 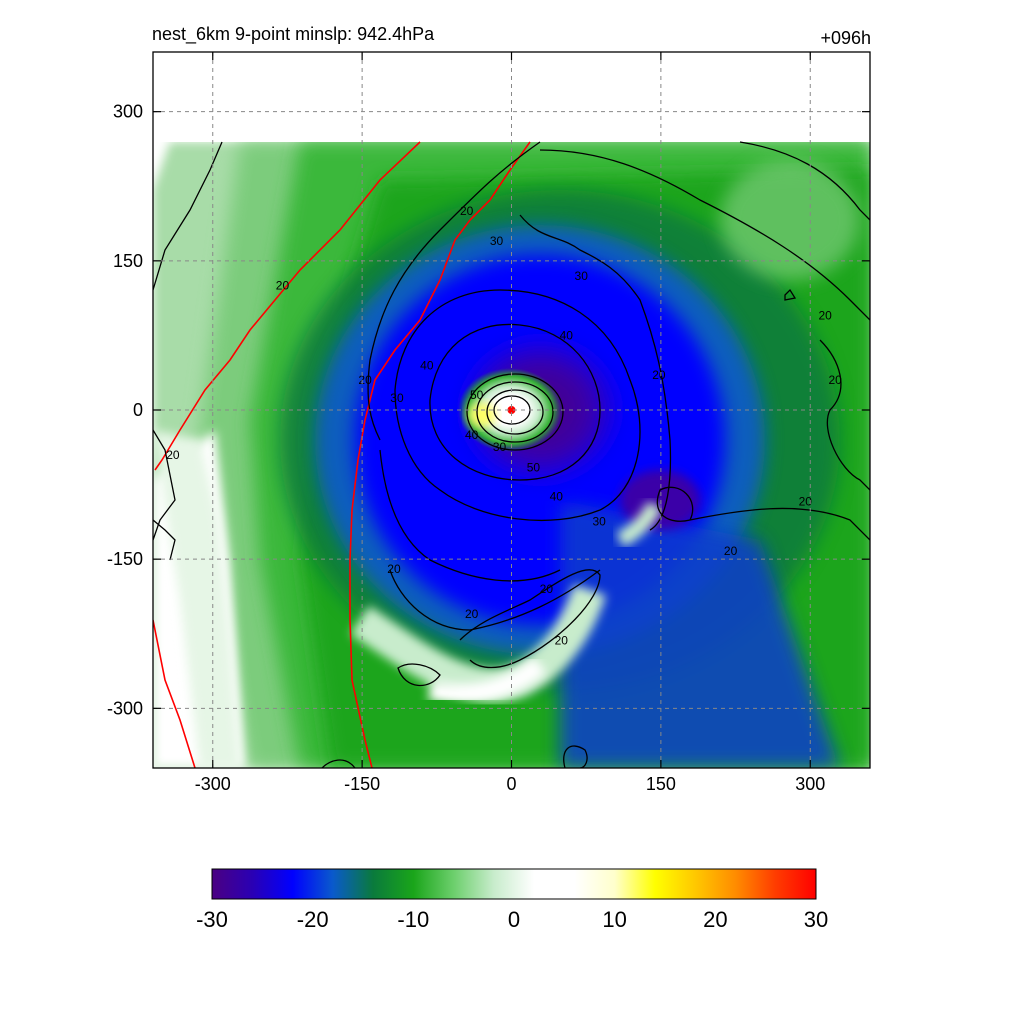 I want to click on storm-center-marker, so click(x=511, y=410).